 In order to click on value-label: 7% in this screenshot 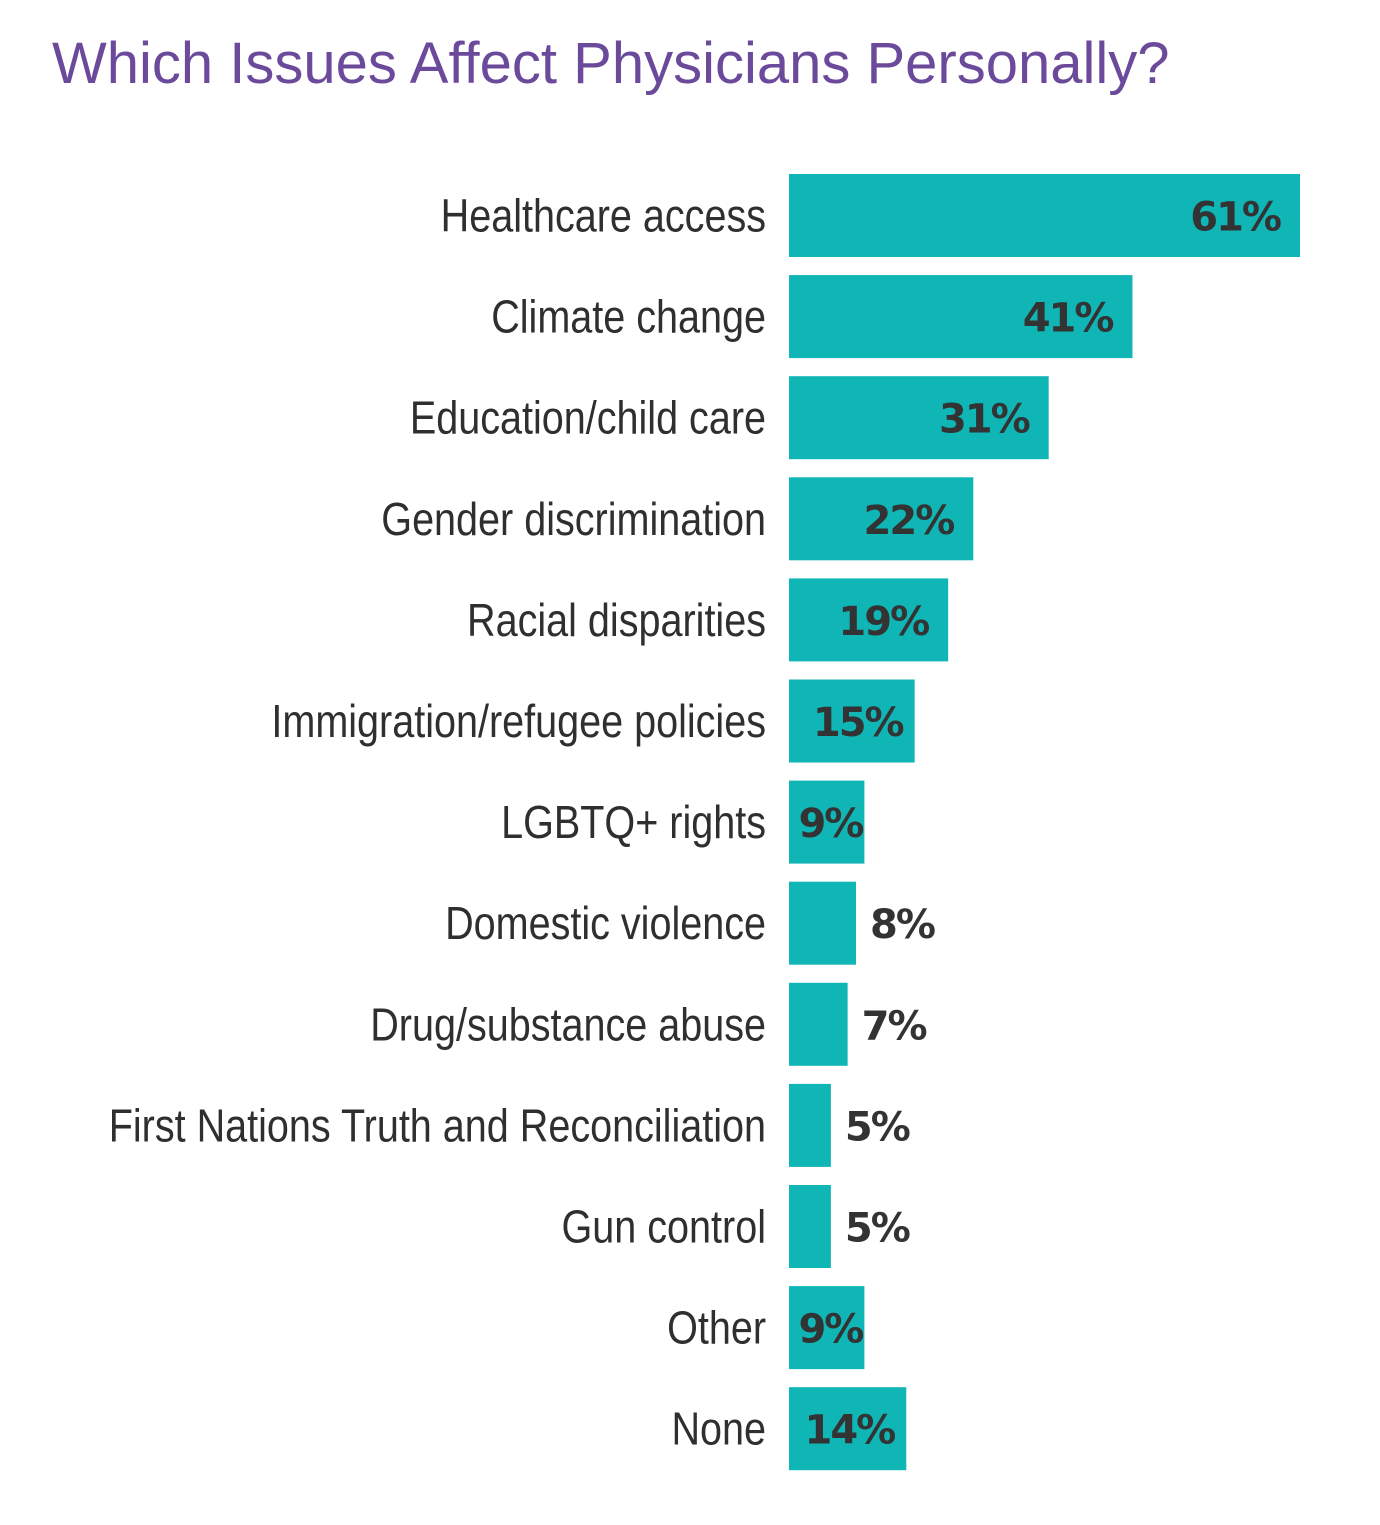, I will do `click(894, 1026)`.